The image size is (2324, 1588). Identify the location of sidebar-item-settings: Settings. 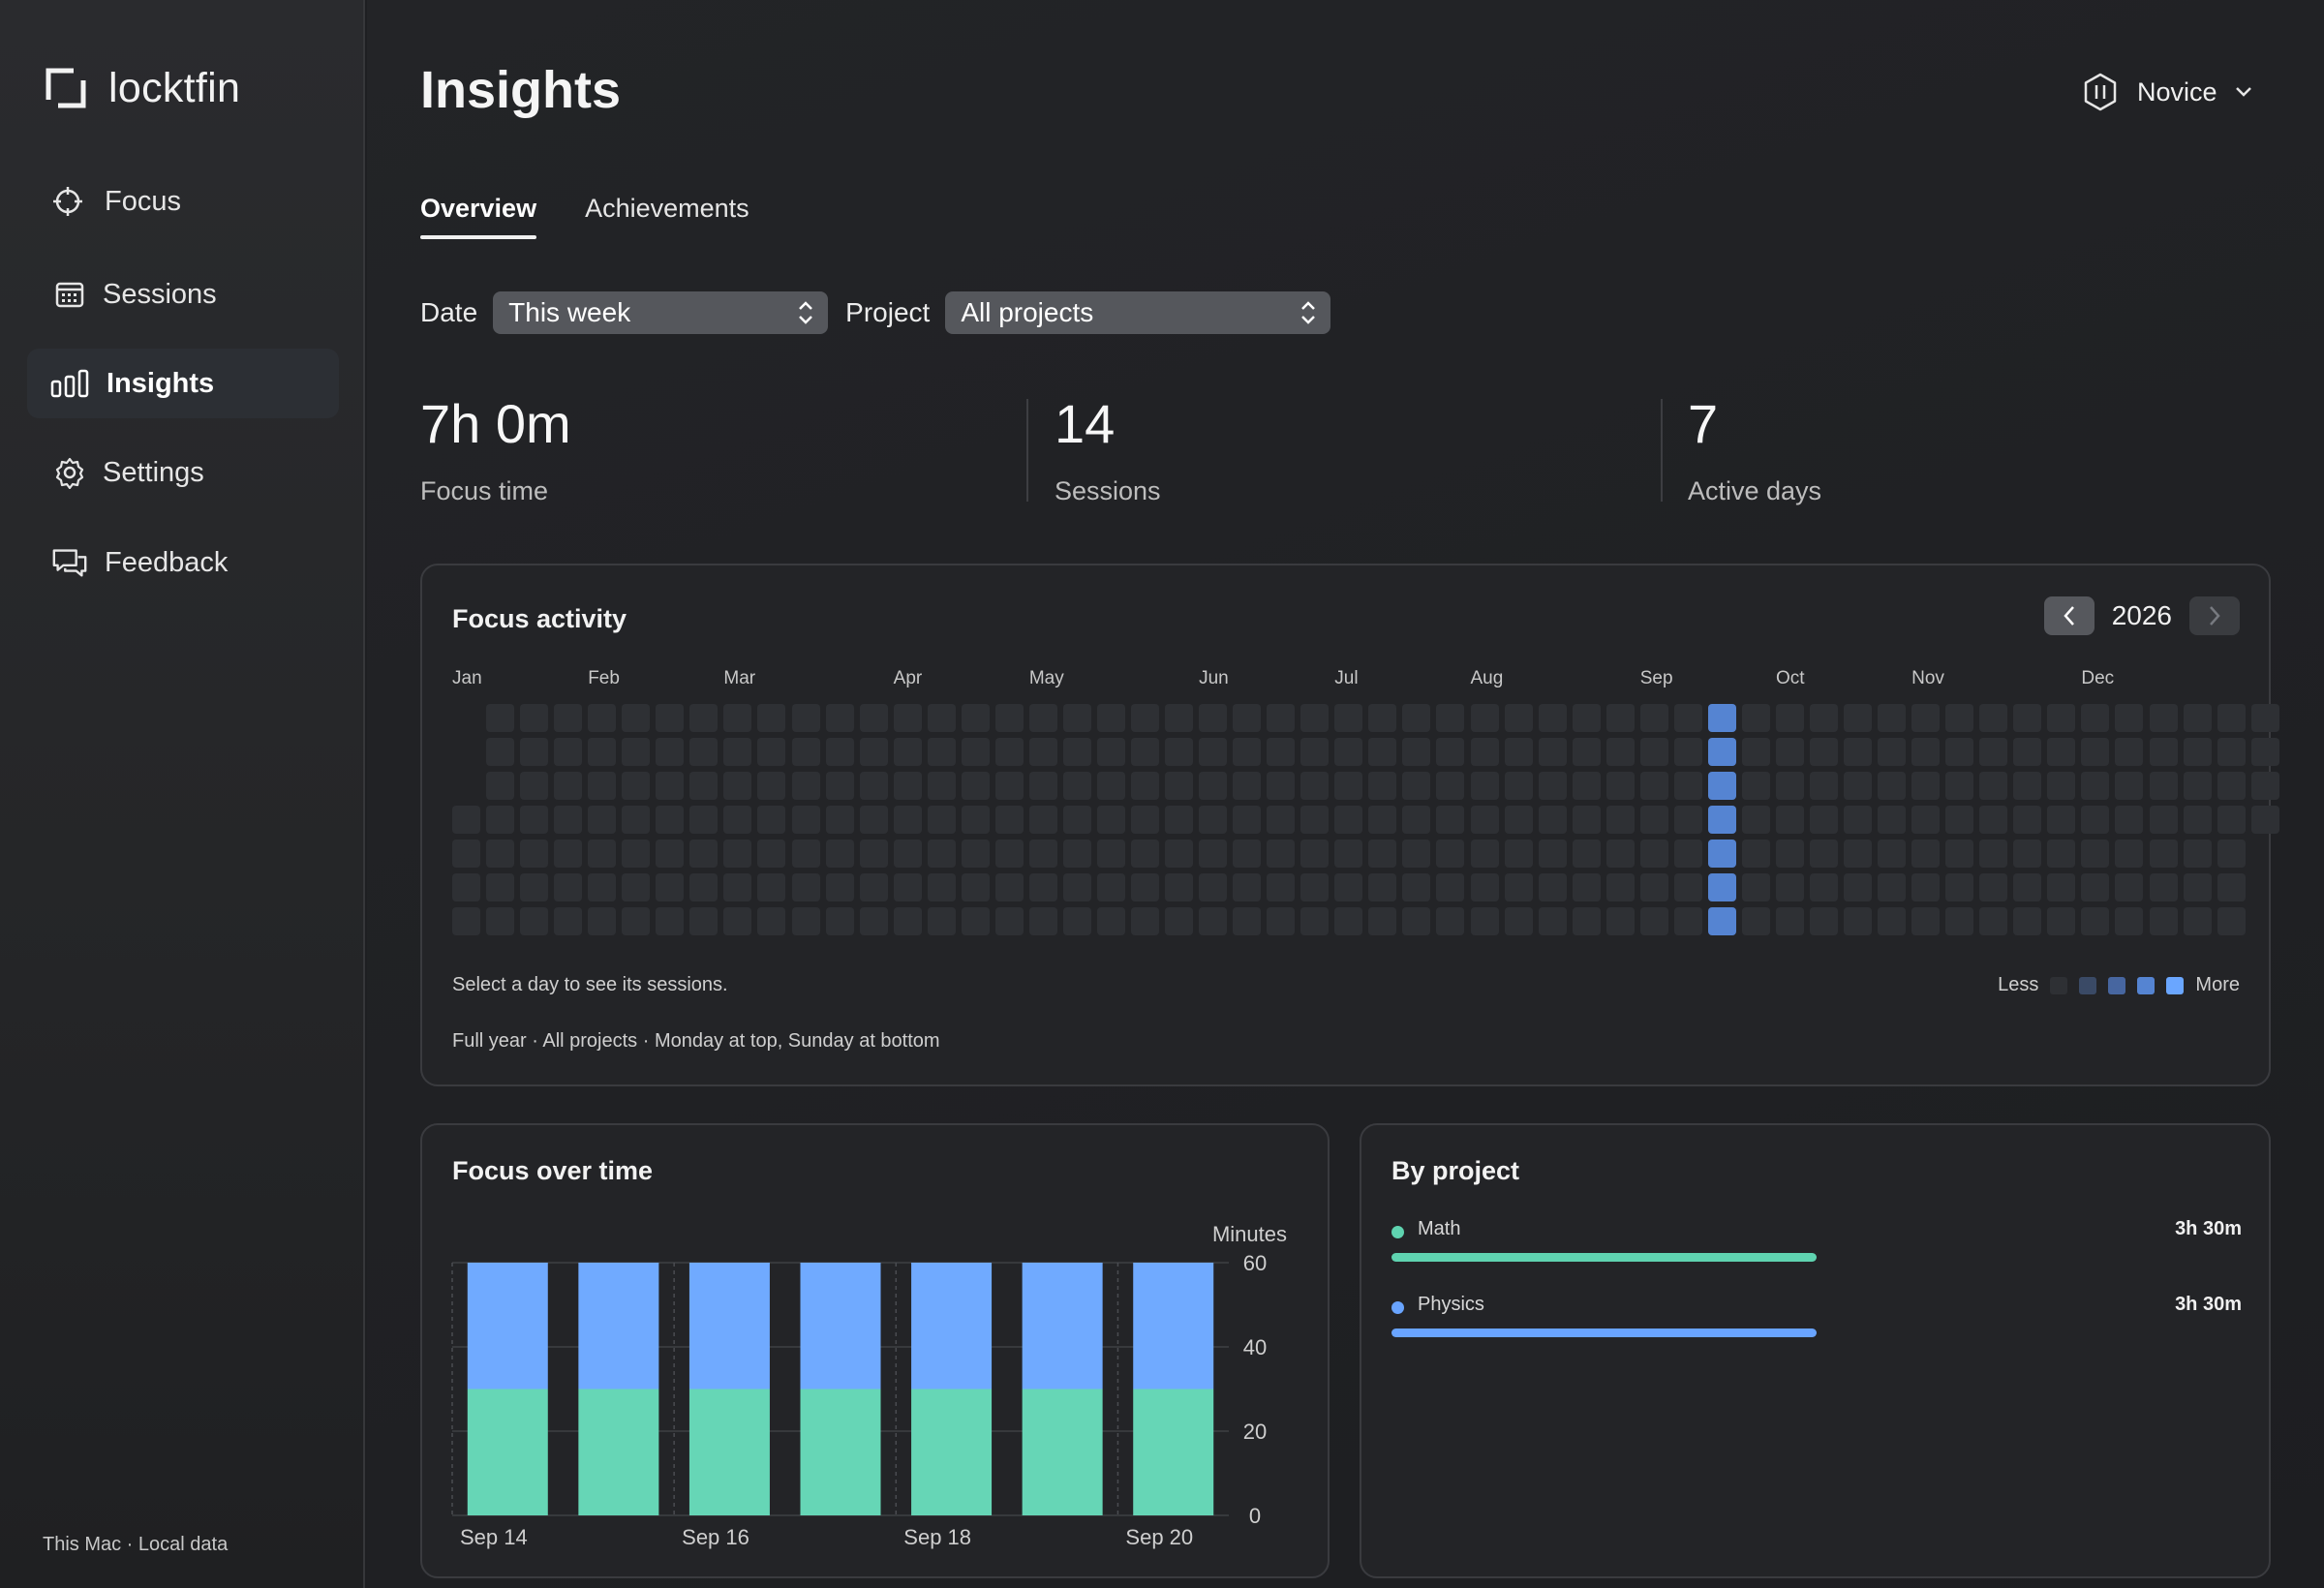
(183, 472).